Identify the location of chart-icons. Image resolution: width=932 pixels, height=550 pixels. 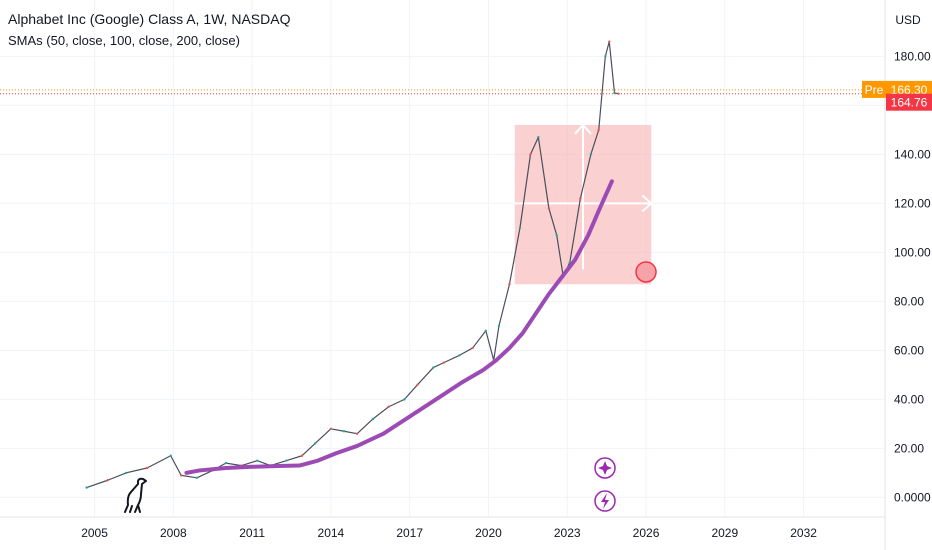
(370, 485).